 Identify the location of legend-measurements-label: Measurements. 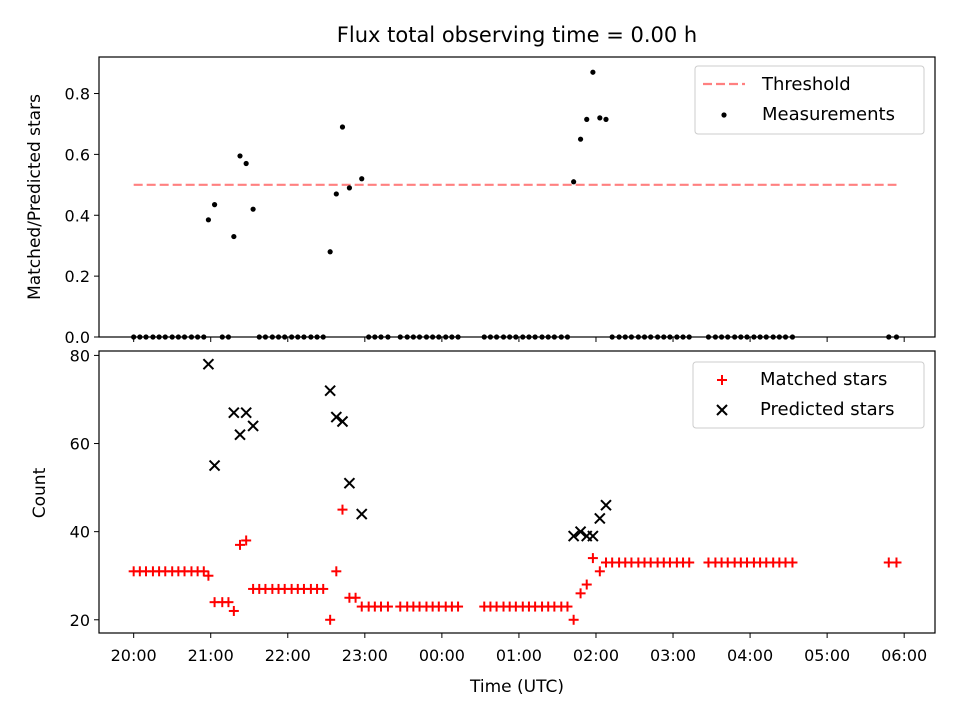
(828, 114).